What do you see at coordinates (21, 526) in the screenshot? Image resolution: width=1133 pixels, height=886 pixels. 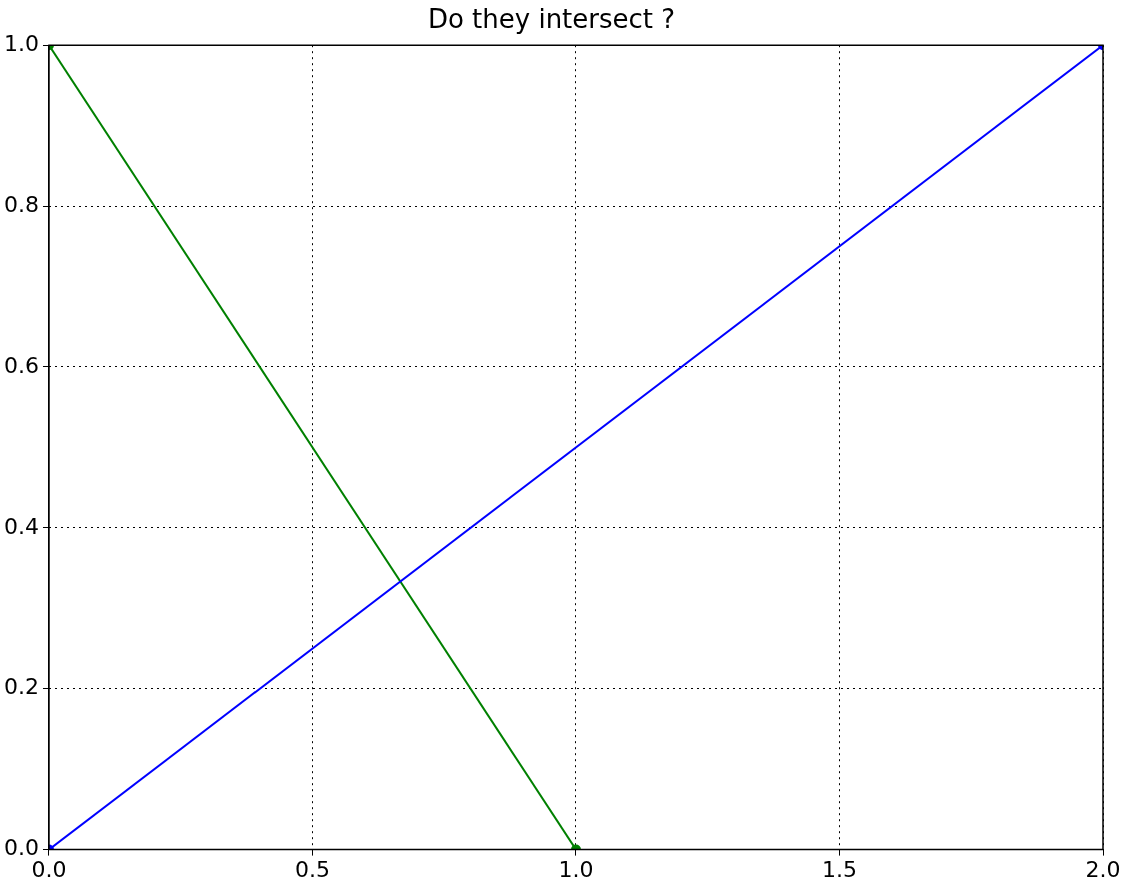 I see `y-tick-label: 0.4` at bounding box center [21, 526].